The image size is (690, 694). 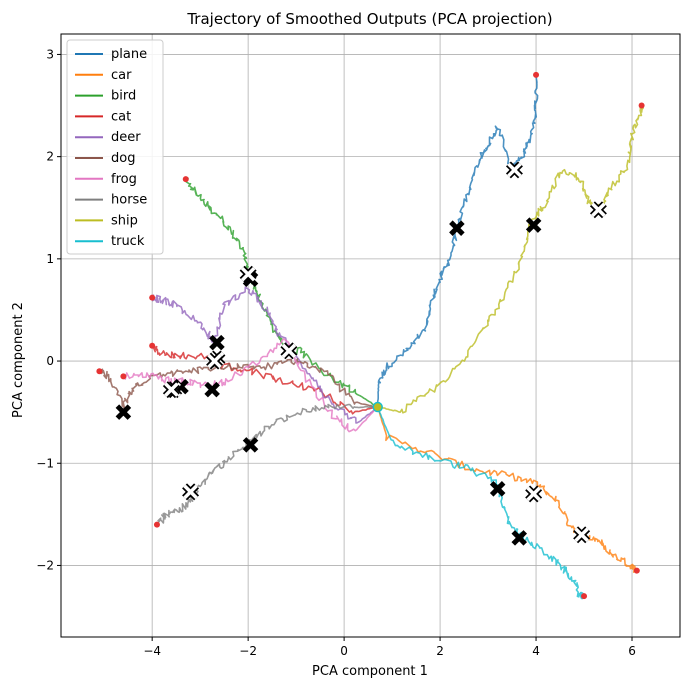 What do you see at coordinates (536, 74) in the screenshot?
I see `series-end-point-plane` at bounding box center [536, 74].